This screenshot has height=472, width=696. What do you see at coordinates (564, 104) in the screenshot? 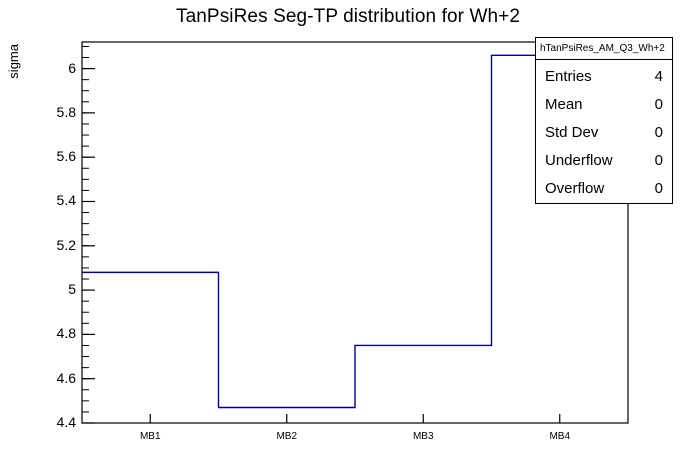
I see `stats-row-key: Mean` at bounding box center [564, 104].